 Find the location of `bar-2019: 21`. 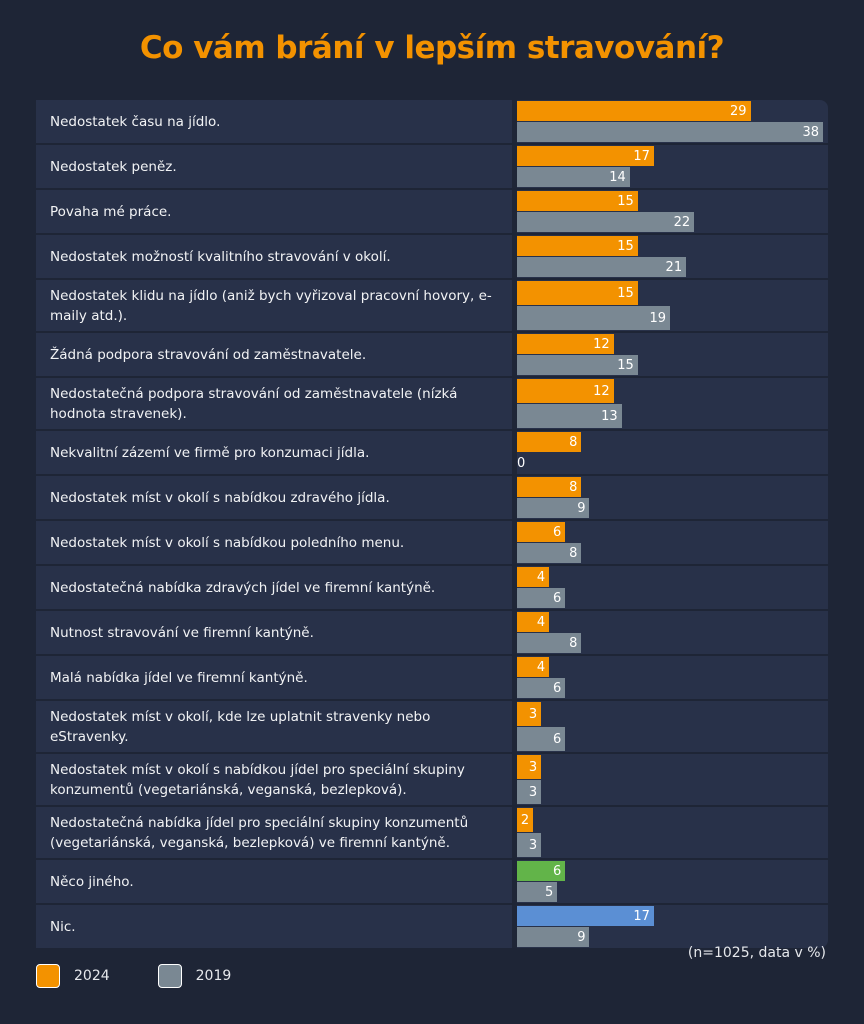

bar-2019: 21 is located at coordinates (602, 267).